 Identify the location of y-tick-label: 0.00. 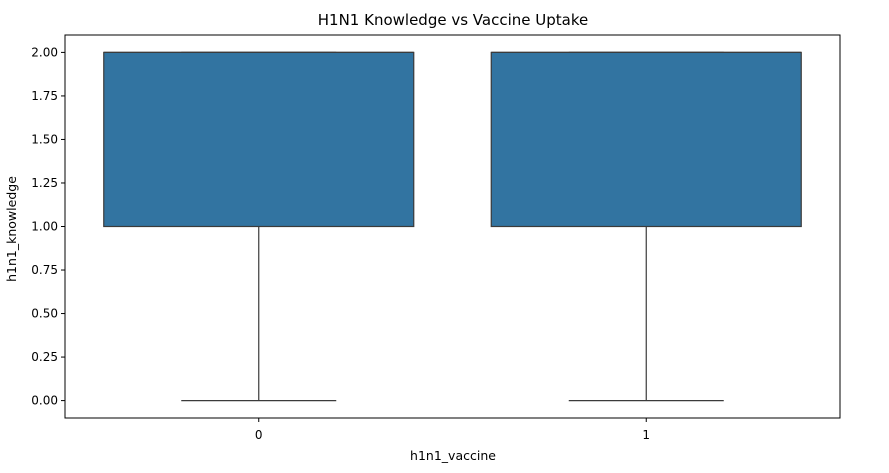
(44, 401).